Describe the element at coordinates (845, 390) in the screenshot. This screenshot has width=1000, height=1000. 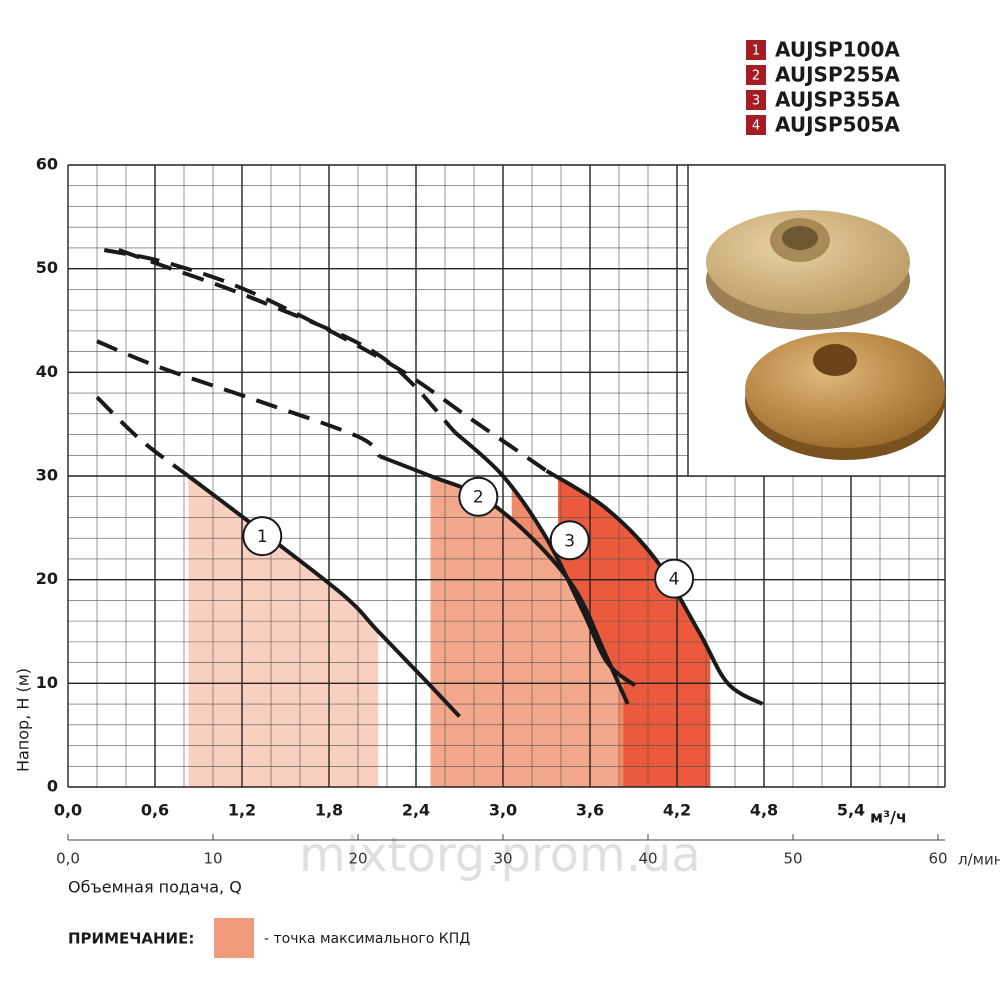
I see `impeller-bottom` at that location.